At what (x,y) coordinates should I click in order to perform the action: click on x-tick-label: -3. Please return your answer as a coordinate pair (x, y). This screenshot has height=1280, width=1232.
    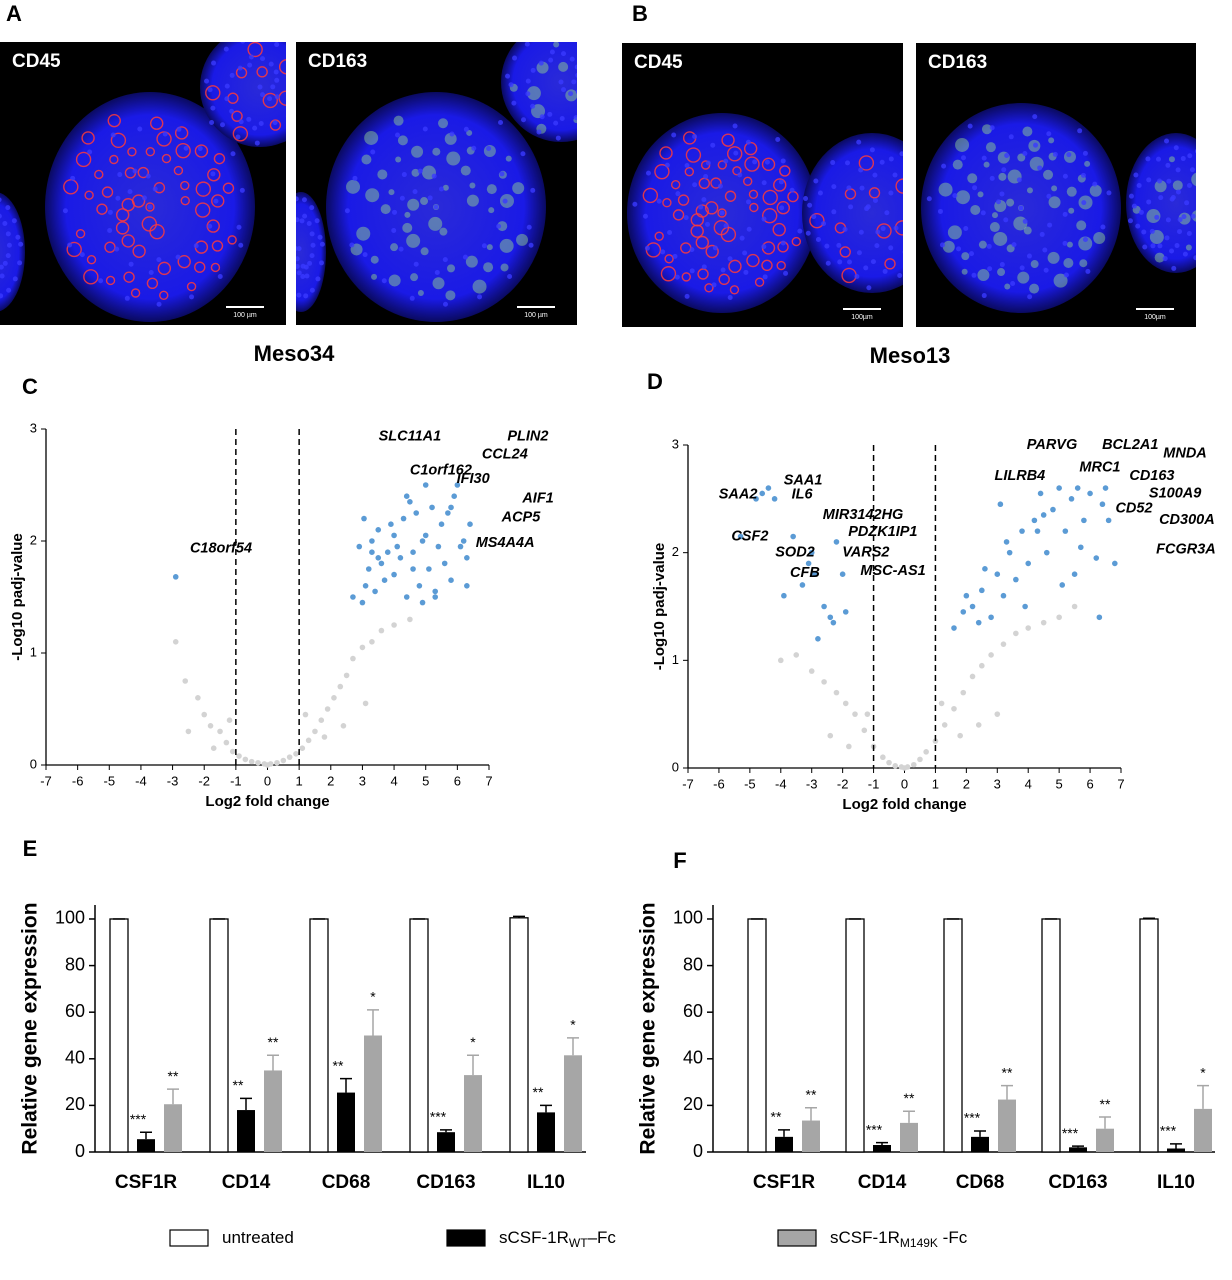
    Looking at the image, I should click on (173, 780).